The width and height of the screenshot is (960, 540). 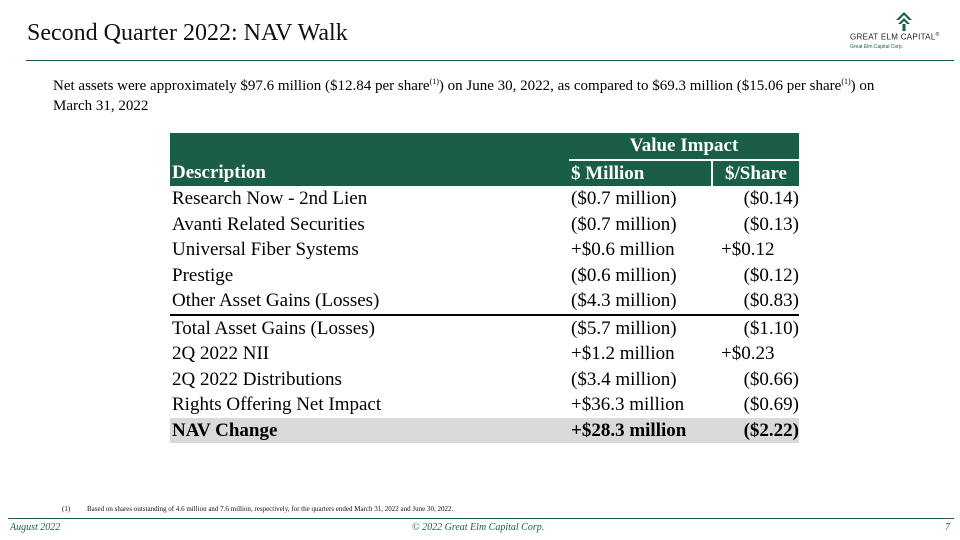 What do you see at coordinates (628, 405) in the screenshot?
I see `table-cell-million: +$36.3 million` at bounding box center [628, 405].